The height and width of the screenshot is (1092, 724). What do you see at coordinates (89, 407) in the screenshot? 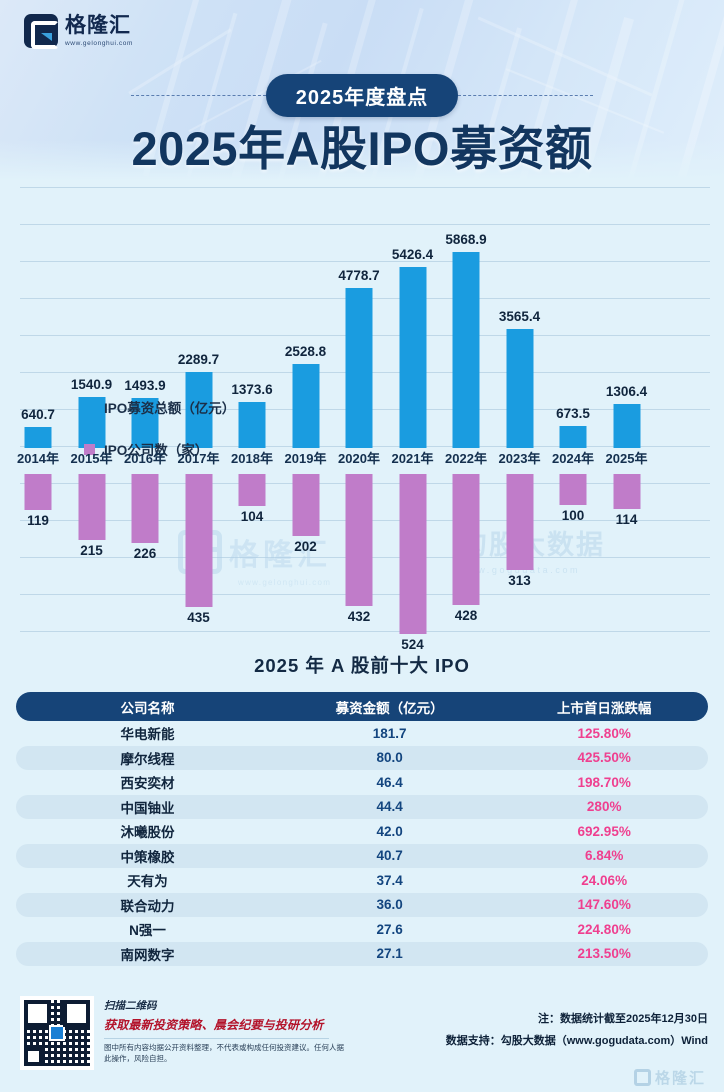
I see `legend-swatch-blue-icon` at bounding box center [89, 407].